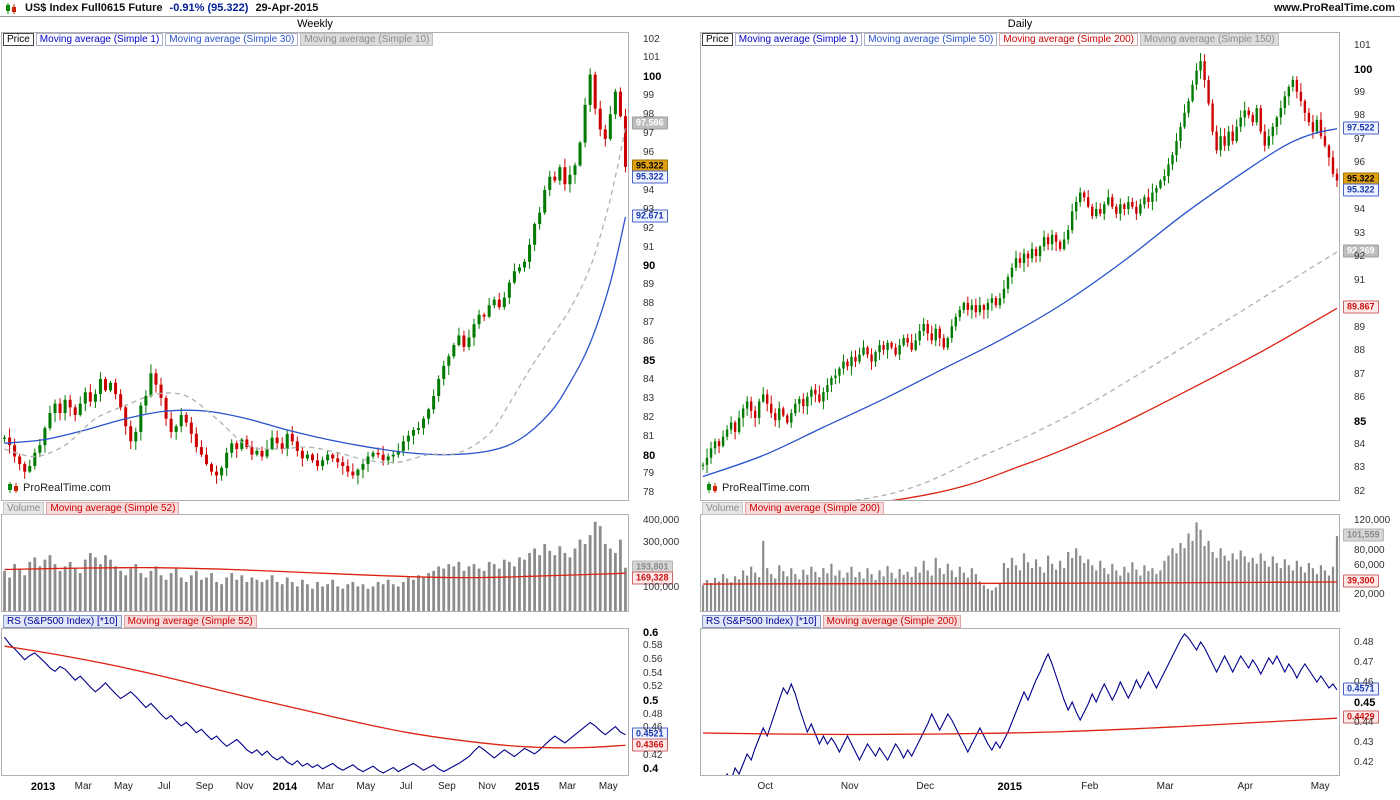 The image size is (1400, 800). Describe the element at coordinates (1020, 702) in the screenshot. I see `daily-rs-chart` at that location.